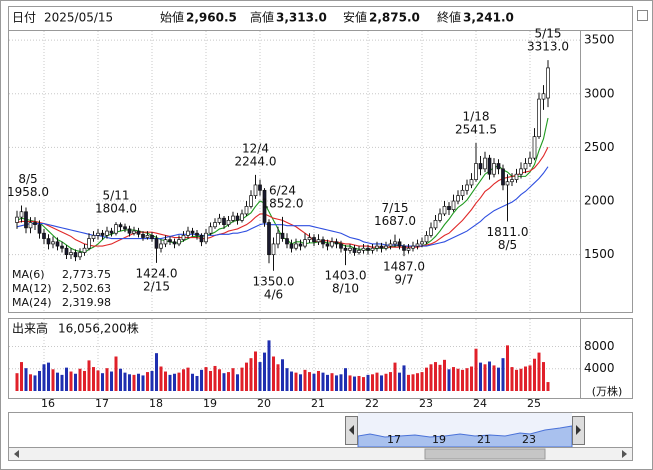 The height and width of the screenshot is (470, 653). I want to click on legend-value: 2,319.98, so click(86, 302).